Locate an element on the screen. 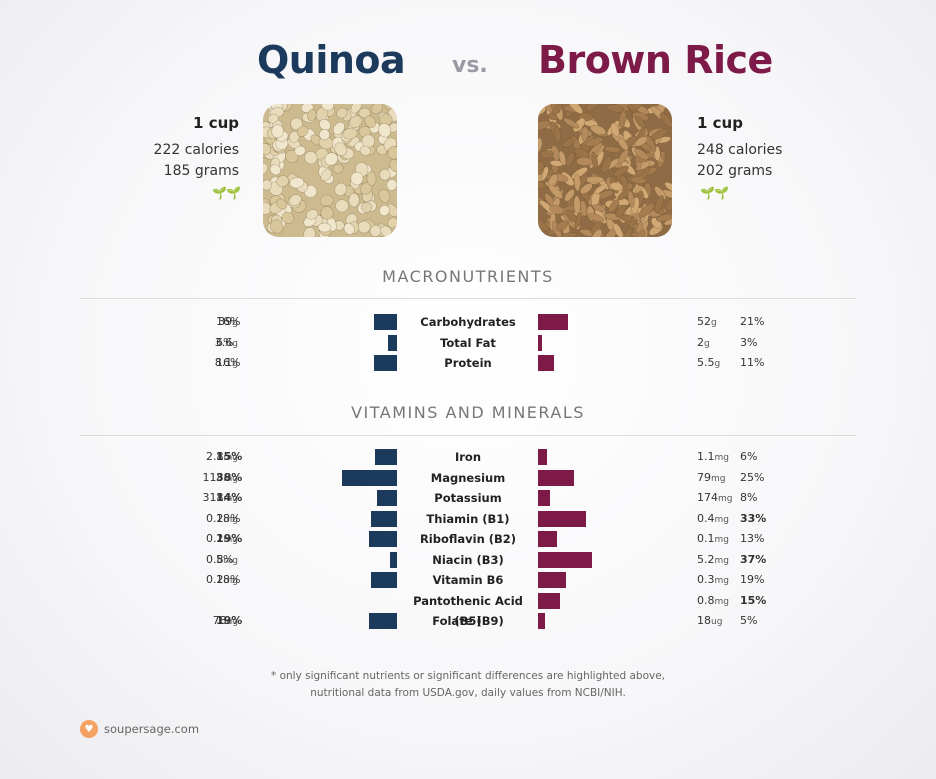  right-amount: 0.8mg is located at coordinates (713, 601).